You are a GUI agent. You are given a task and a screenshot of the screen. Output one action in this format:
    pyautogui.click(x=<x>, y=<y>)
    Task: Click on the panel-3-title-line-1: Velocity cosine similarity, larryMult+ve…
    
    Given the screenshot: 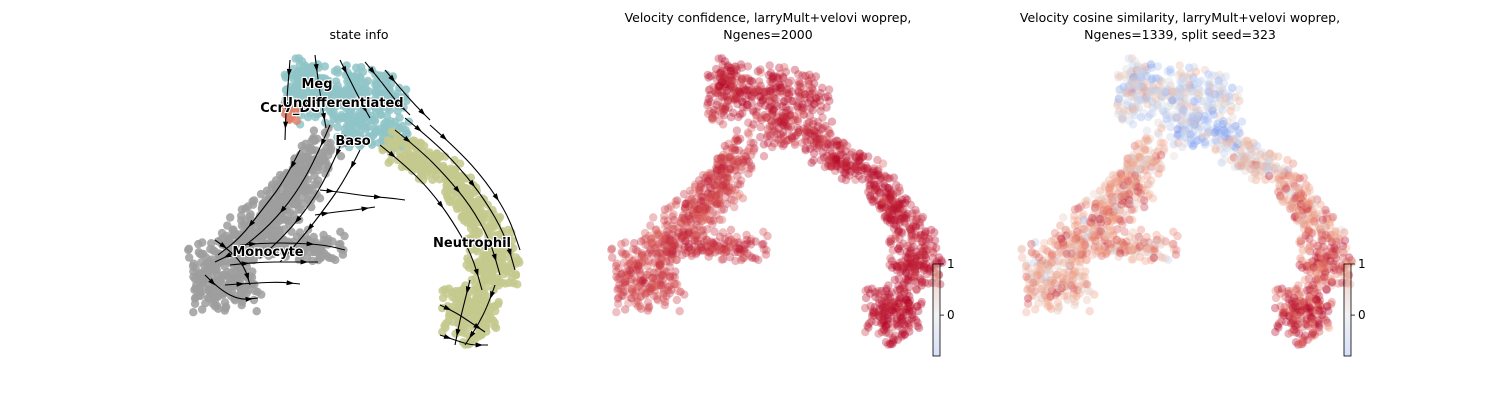 What is the action you would take?
    pyautogui.click(x=1180, y=17)
    